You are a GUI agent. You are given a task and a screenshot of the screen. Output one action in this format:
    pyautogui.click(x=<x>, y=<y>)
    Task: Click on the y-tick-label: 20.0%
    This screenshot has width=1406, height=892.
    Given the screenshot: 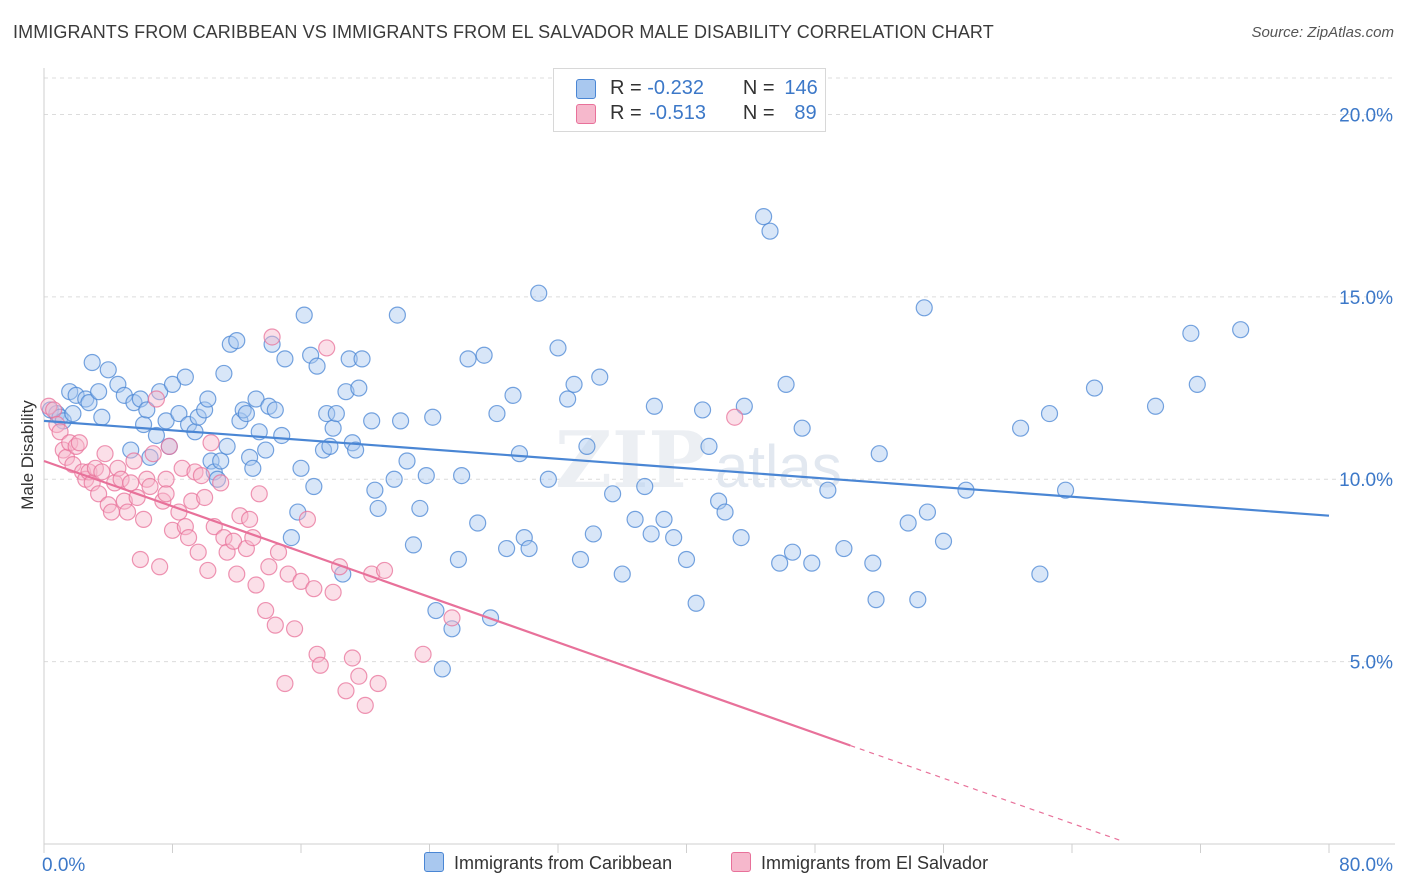 What is the action you would take?
    pyautogui.click(x=1366, y=115)
    